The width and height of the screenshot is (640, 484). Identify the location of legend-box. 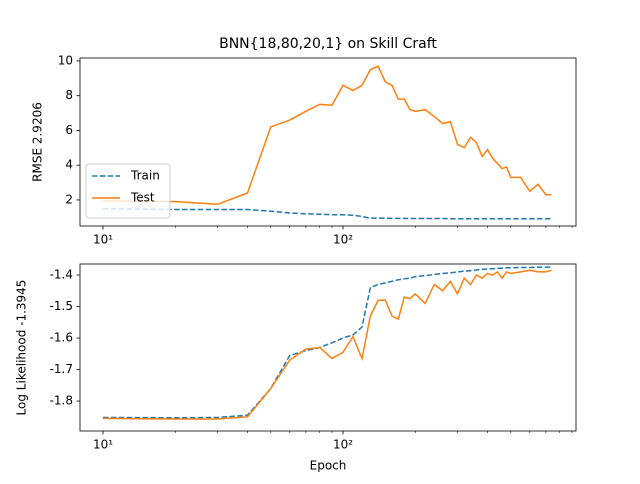
(128, 191).